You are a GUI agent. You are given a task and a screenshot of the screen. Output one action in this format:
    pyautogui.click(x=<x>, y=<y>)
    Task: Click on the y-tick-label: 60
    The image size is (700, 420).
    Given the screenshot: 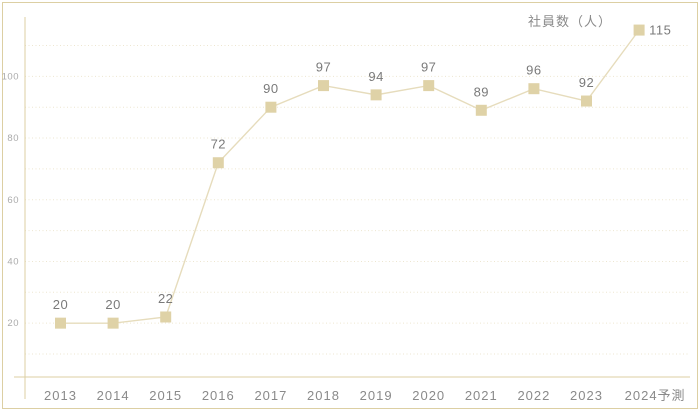 What is the action you would take?
    pyautogui.click(x=13, y=200)
    